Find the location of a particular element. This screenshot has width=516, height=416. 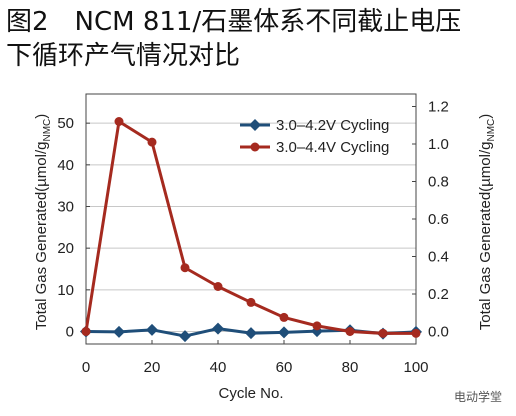

x-axis-label: Cycle No. is located at coordinates (250, 393).